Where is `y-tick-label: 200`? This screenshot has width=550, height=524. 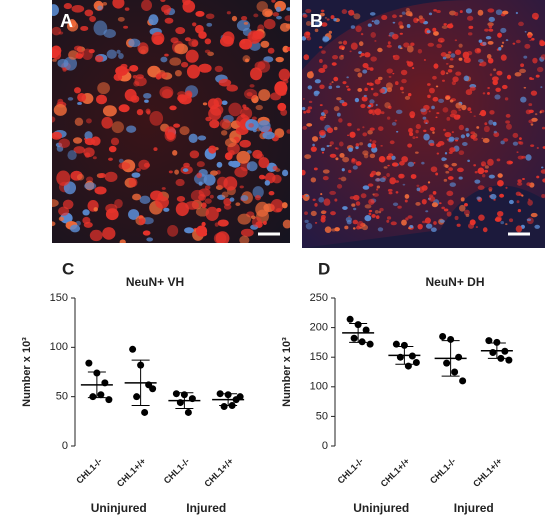 y-tick-label: 200 is located at coordinates (319, 328).